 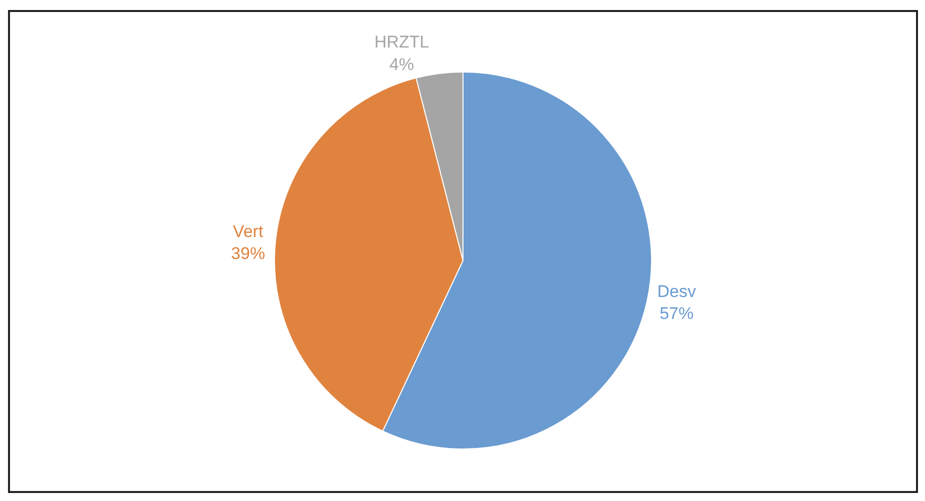 I want to click on data-label: 4%, so click(x=401, y=64).